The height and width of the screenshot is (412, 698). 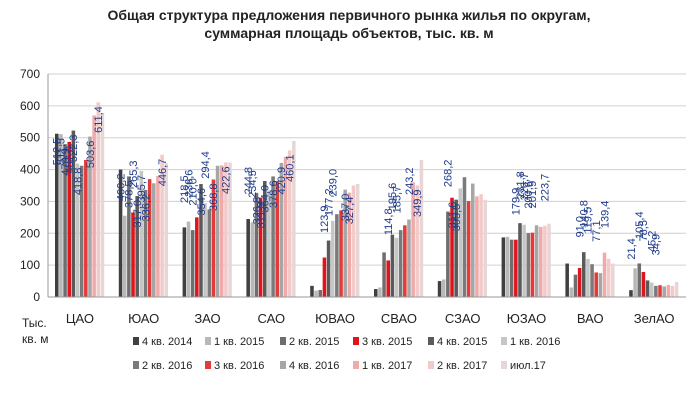 I want to click on data-label: 236,6, so click(x=189, y=184).